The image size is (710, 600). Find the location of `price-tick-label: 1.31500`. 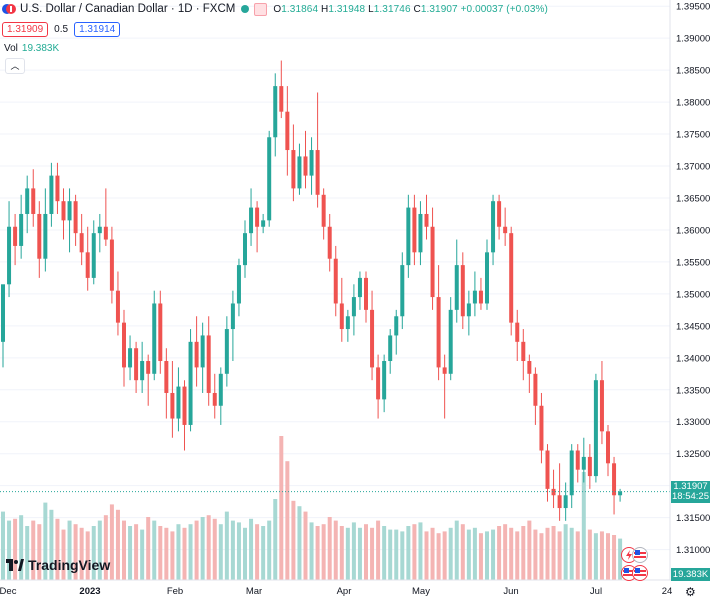

price-tick-label: 1.31500 is located at coordinates (693, 518).